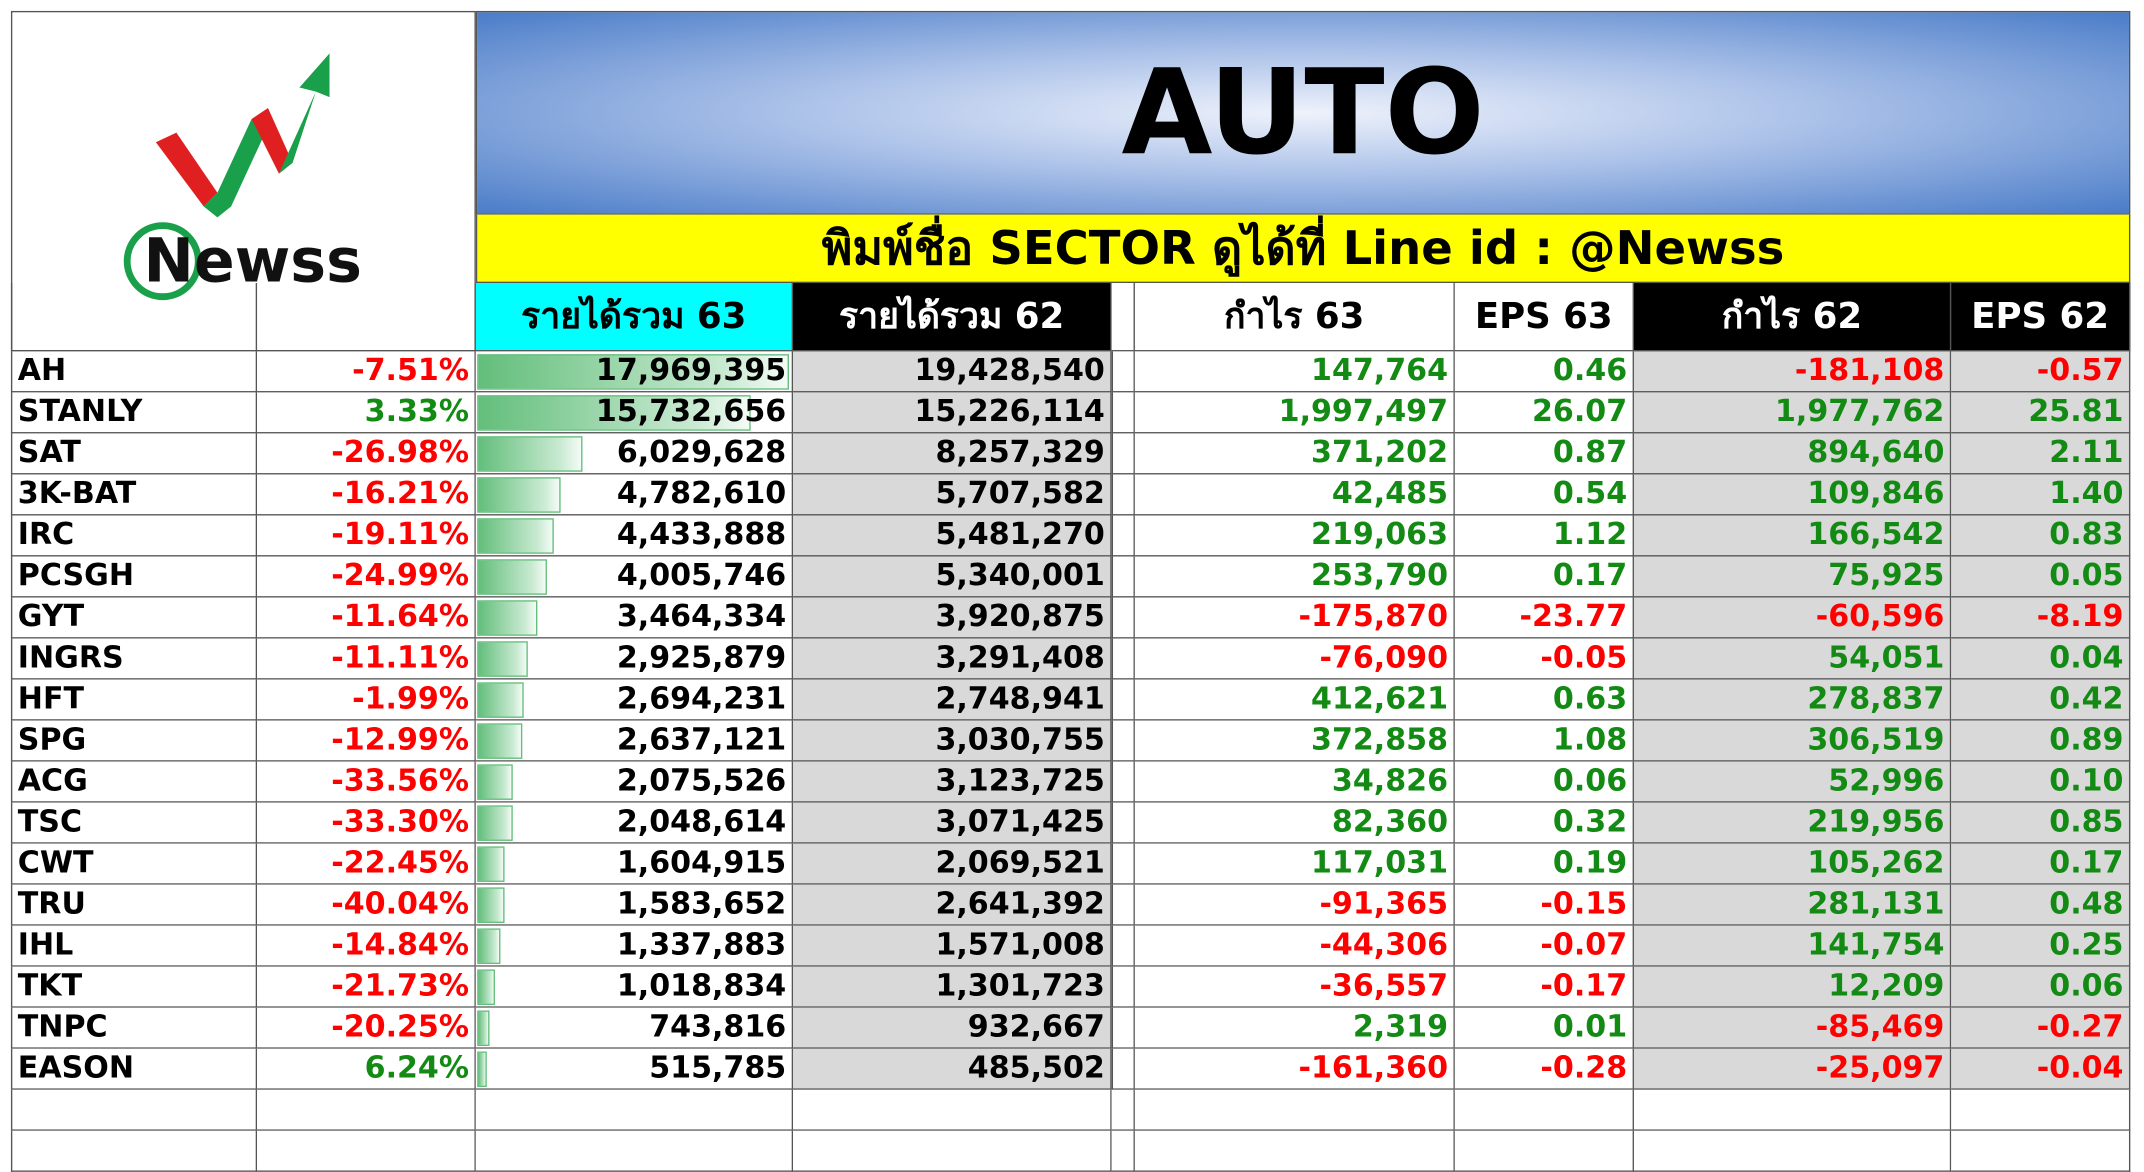 The height and width of the screenshot is (1172, 2144). What do you see at coordinates (701, 535) in the screenshot?
I see `value: 4,433,888` at bounding box center [701, 535].